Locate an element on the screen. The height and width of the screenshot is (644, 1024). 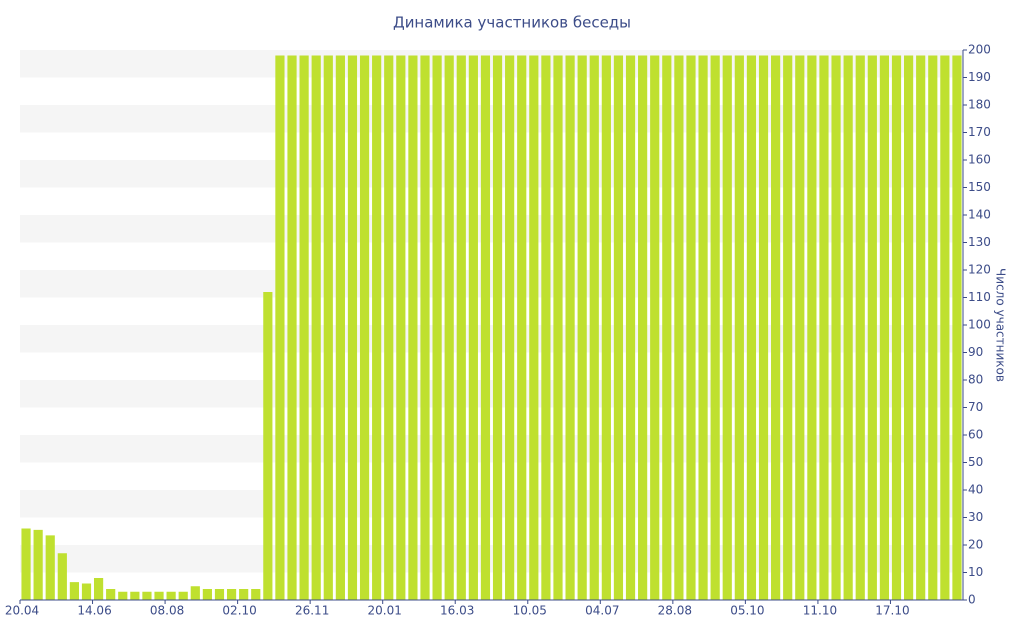
y-axis-label: Число участников is located at coordinates (1001, 325).